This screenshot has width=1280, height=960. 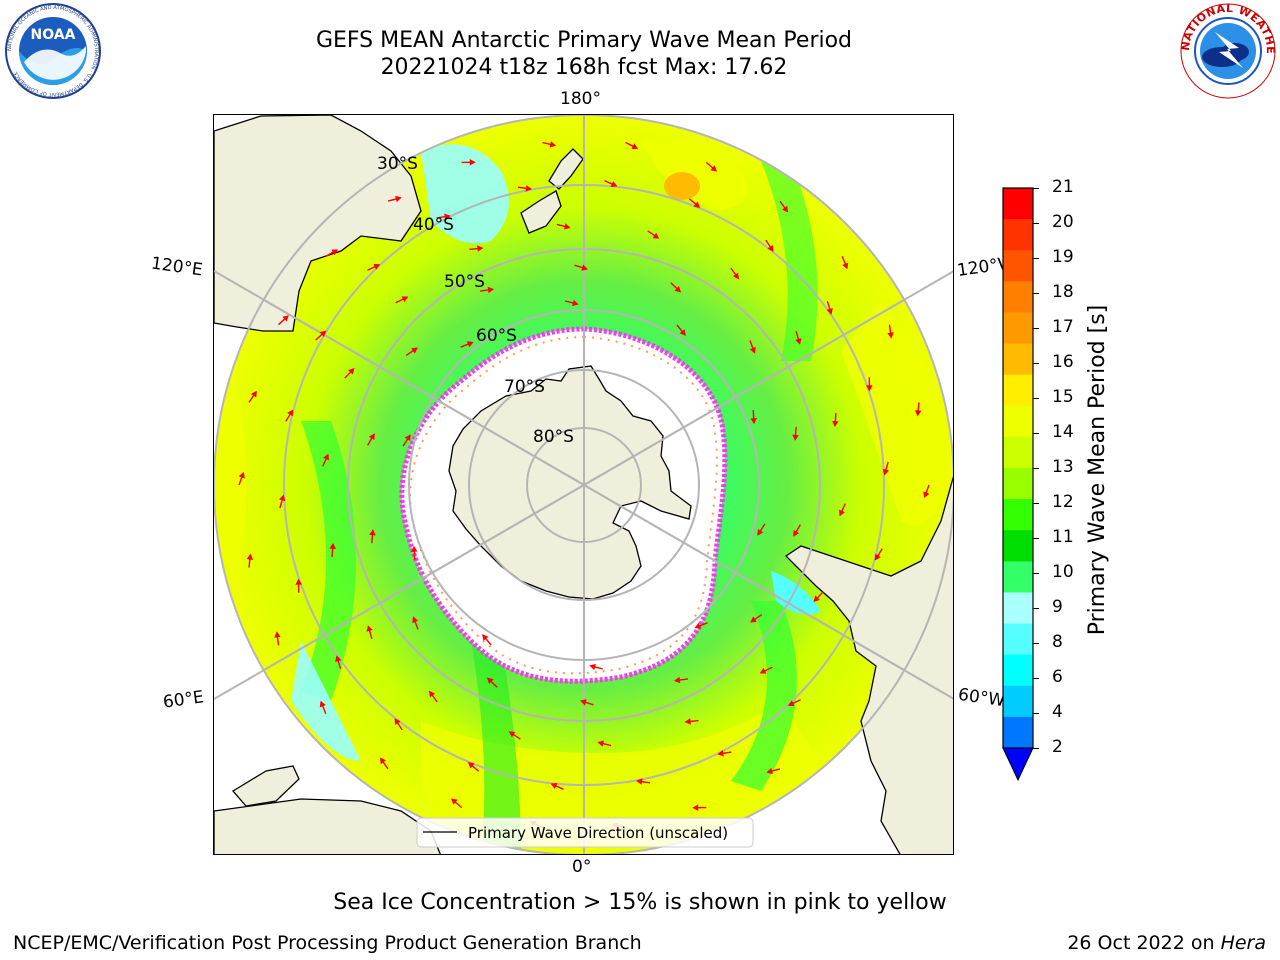 What do you see at coordinates (1063, 502) in the screenshot?
I see `colorbar-tick: 12` at bounding box center [1063, 502].